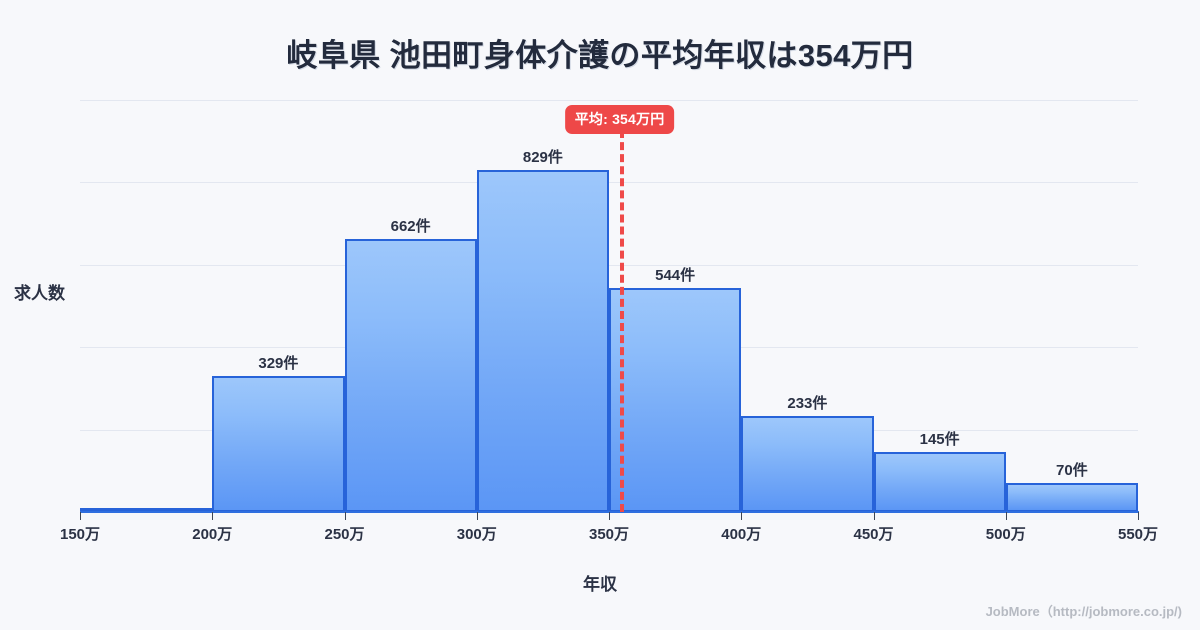  I want to click on x-tick-label: 550万, so click(1138, 534).